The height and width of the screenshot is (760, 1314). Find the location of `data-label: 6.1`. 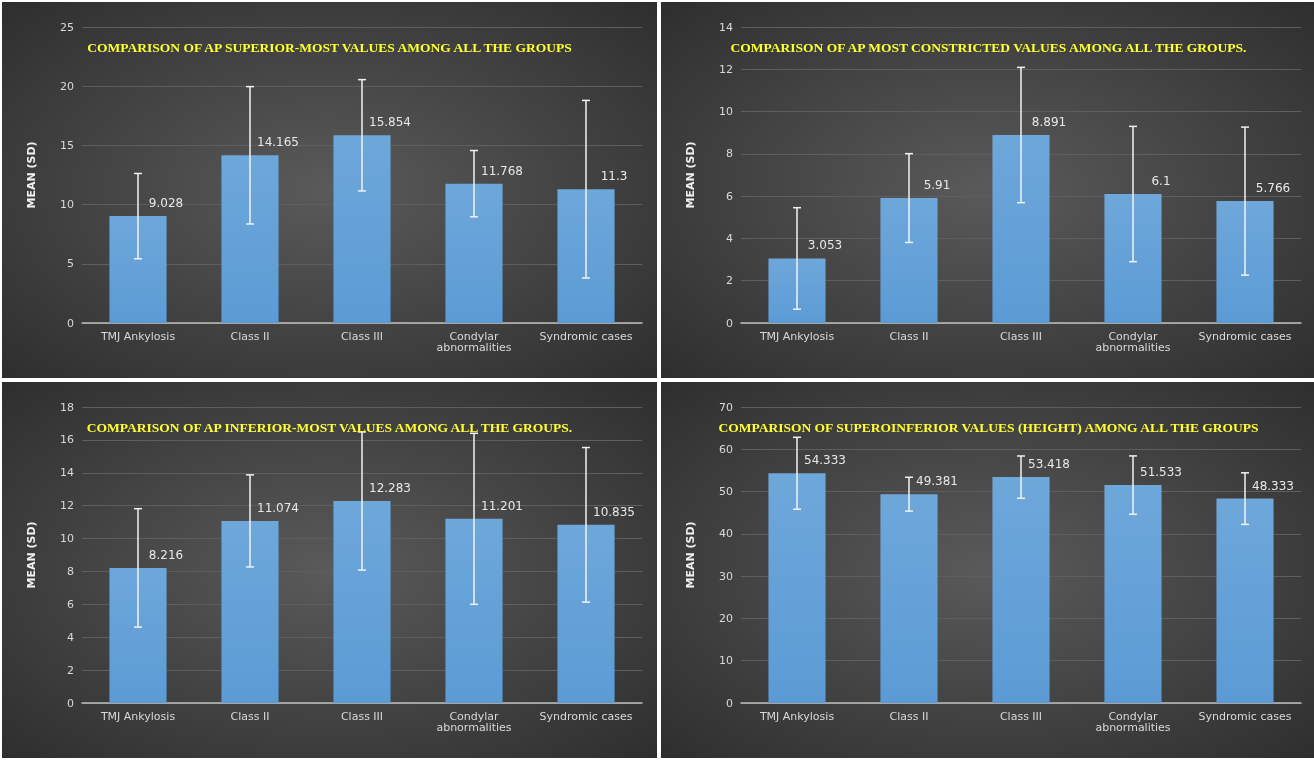

data-label: 6.1 is located at coordinates (1161, 181).